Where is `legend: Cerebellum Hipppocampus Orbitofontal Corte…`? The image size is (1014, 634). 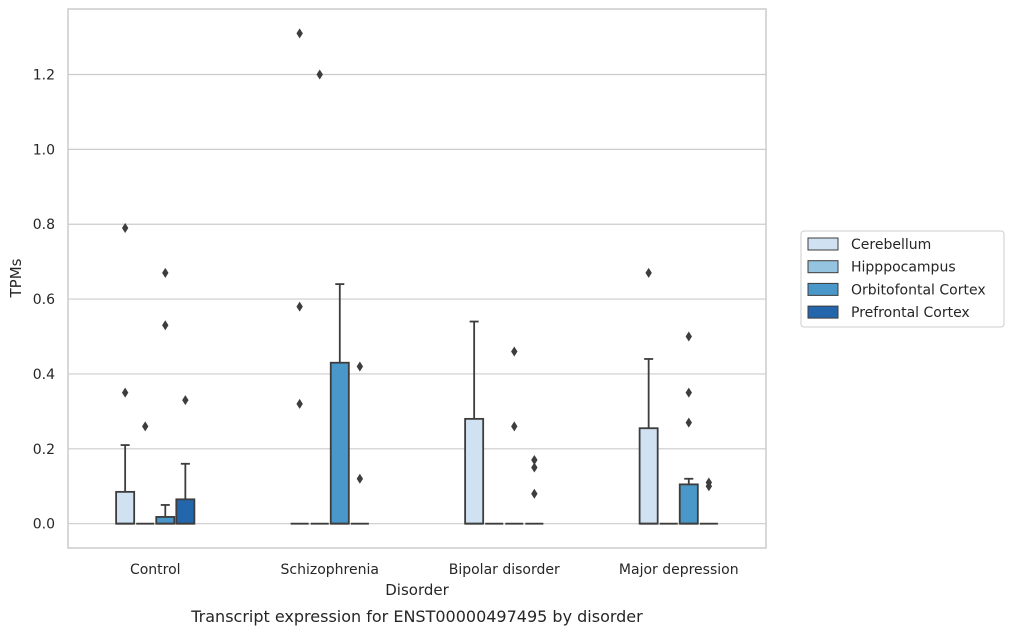 legend: Cerebellum Hipppocampus Orbitofontal Corte… is located at coordinates (902, 279).